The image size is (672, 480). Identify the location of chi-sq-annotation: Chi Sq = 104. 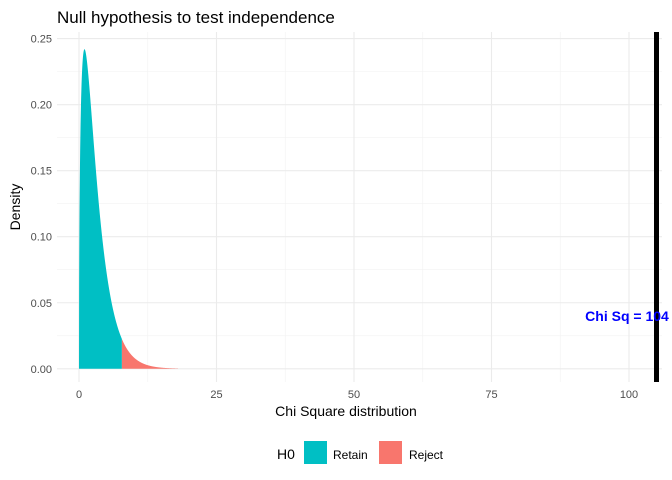
(627, 316).